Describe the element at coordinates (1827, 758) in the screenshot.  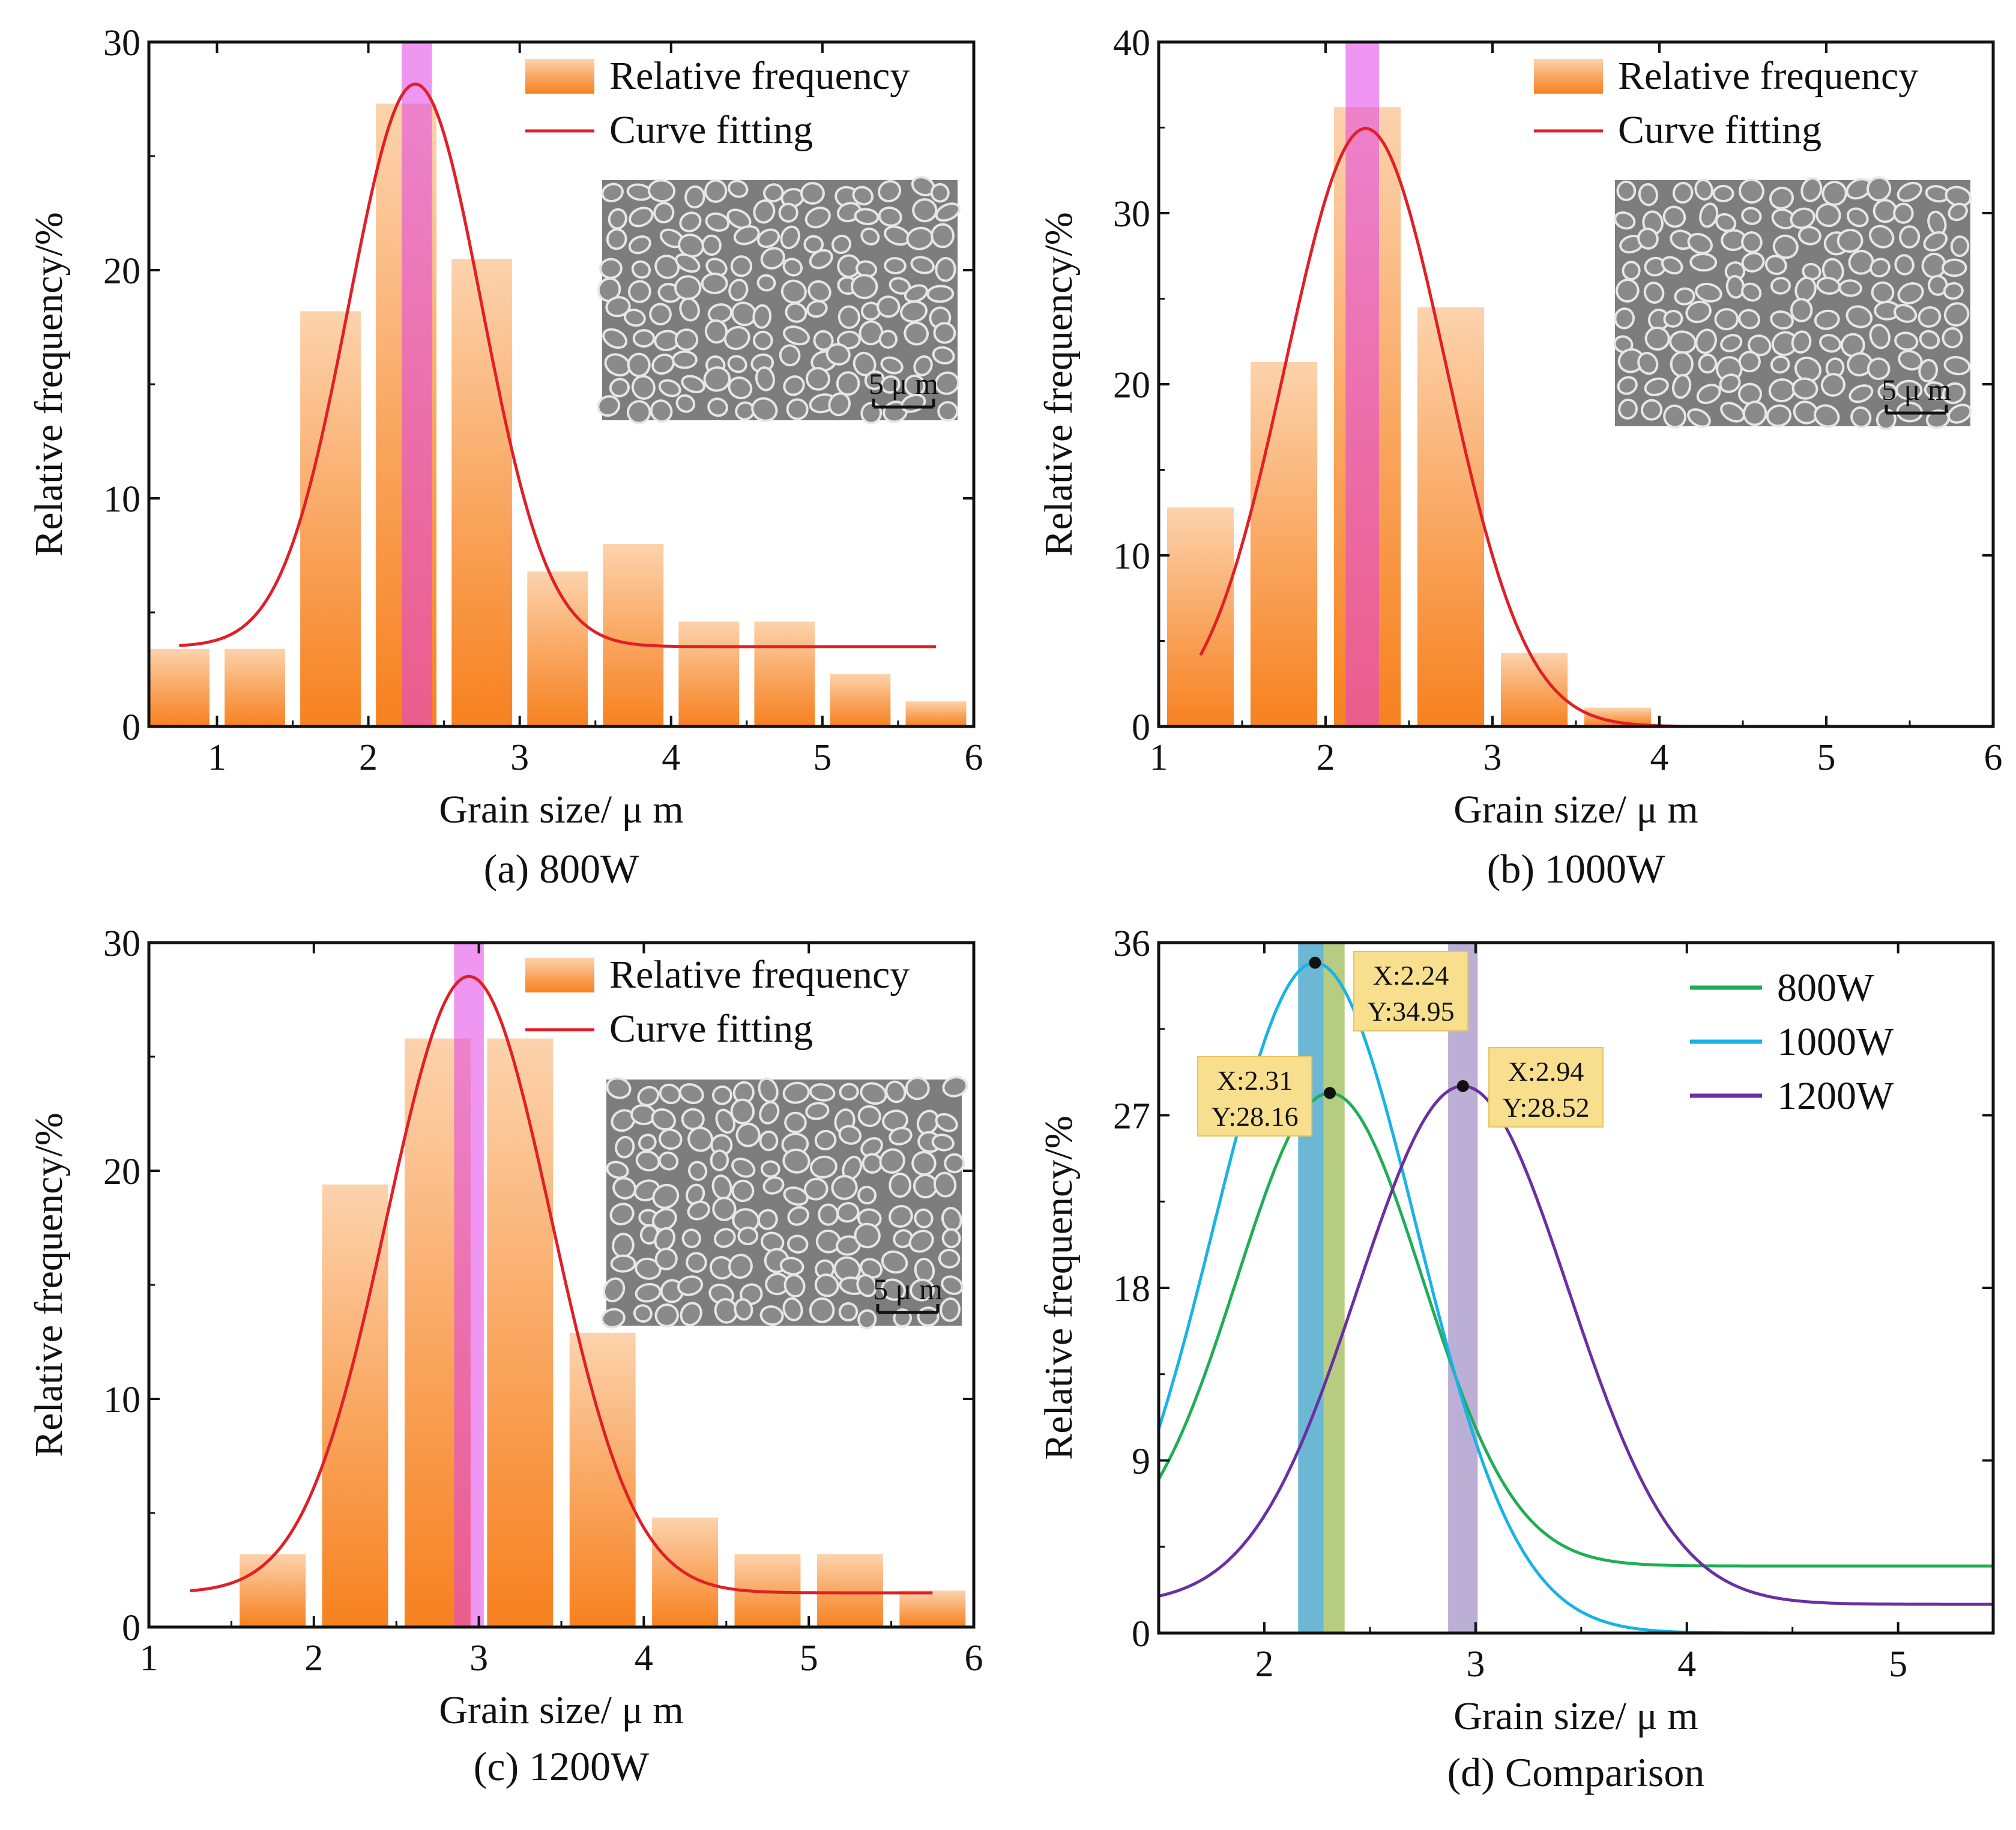
I see `x-tick-label: 5` at that location.